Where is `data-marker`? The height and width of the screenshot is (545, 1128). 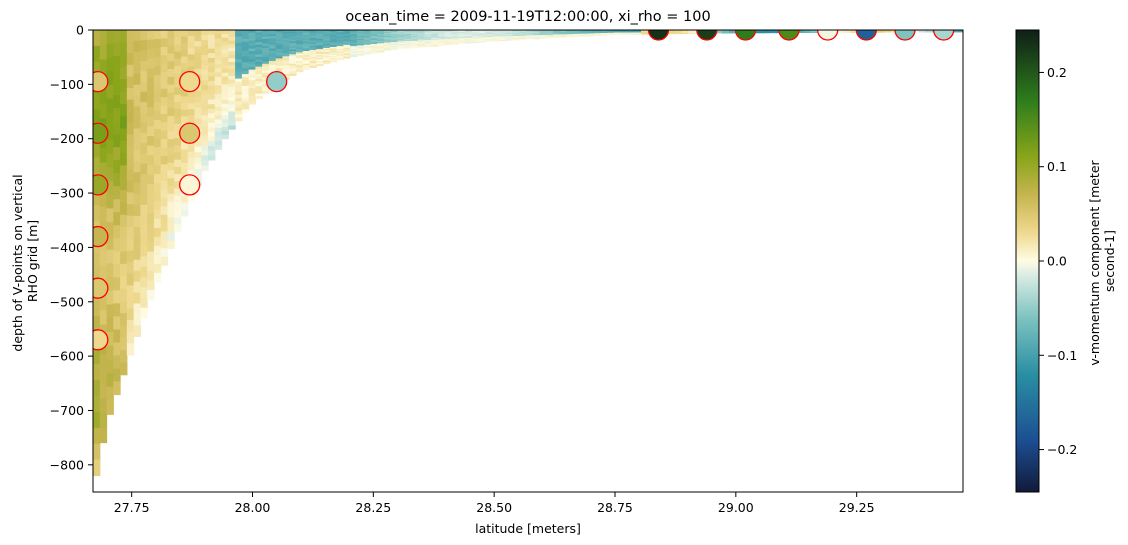 data-marker is located at coordinates (190, 185).